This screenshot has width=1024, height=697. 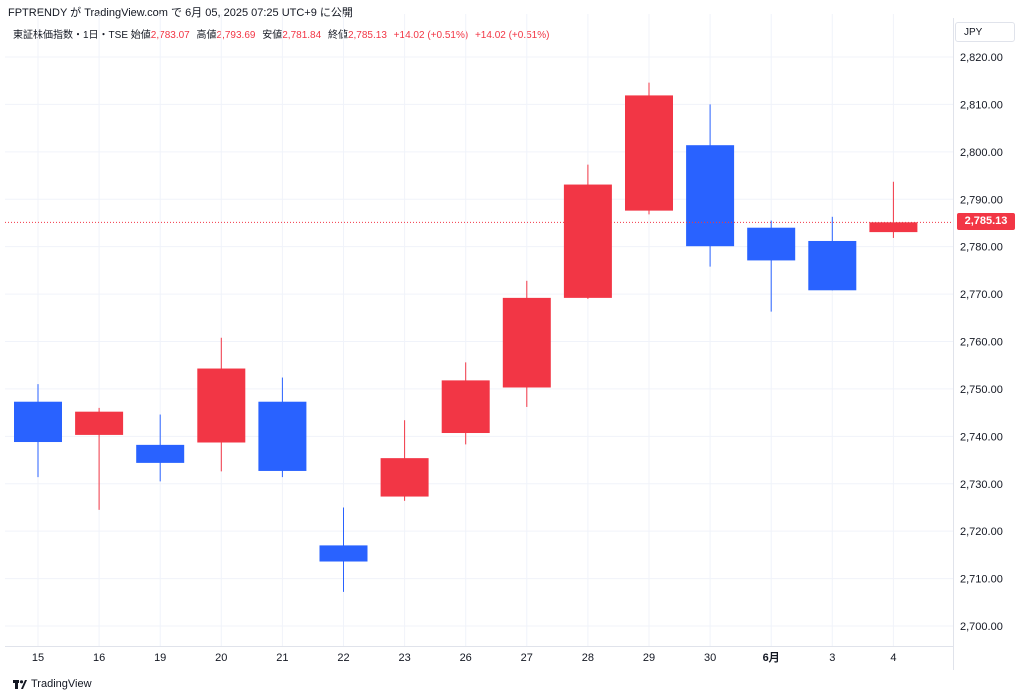 What do you see at coordinates (170, 35) in the screenshot?
I see `open-value: 2,783.07` at bounding box center [170, 35].